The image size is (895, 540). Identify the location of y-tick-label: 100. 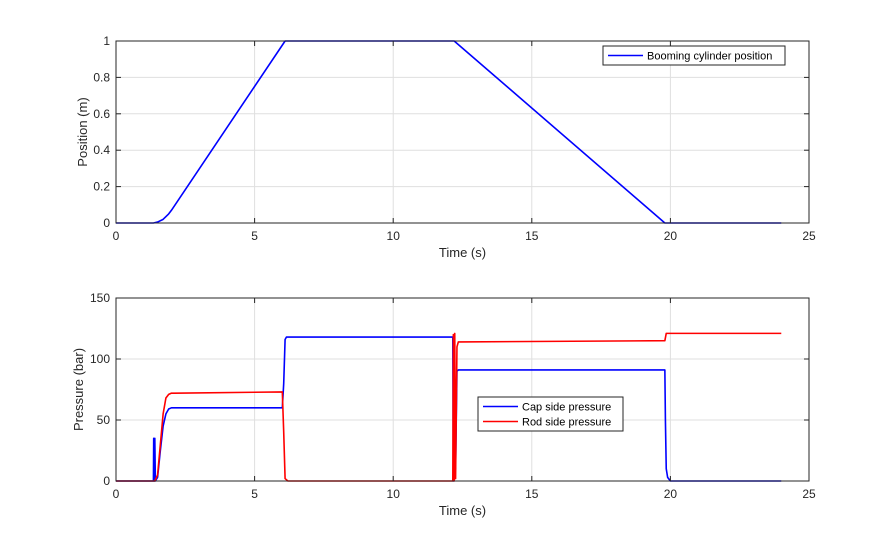
(100, 359).